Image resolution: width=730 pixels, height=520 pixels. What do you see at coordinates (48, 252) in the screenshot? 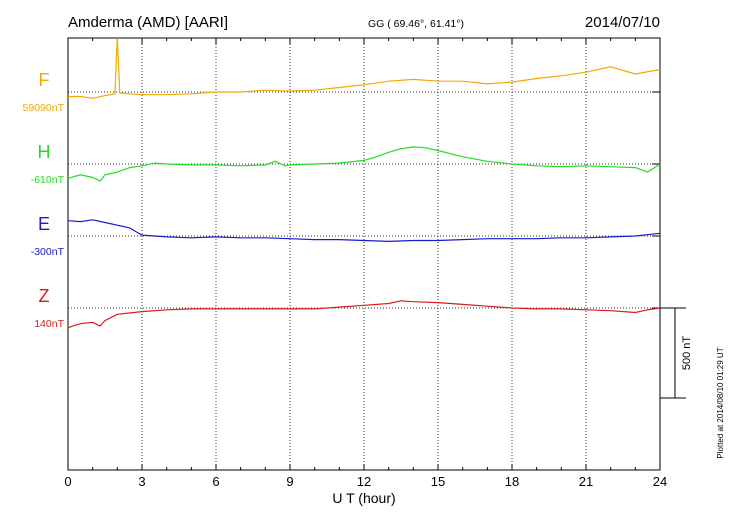
I see `series-baseline-value-e: -300nT` at bounding box center [48, 252].